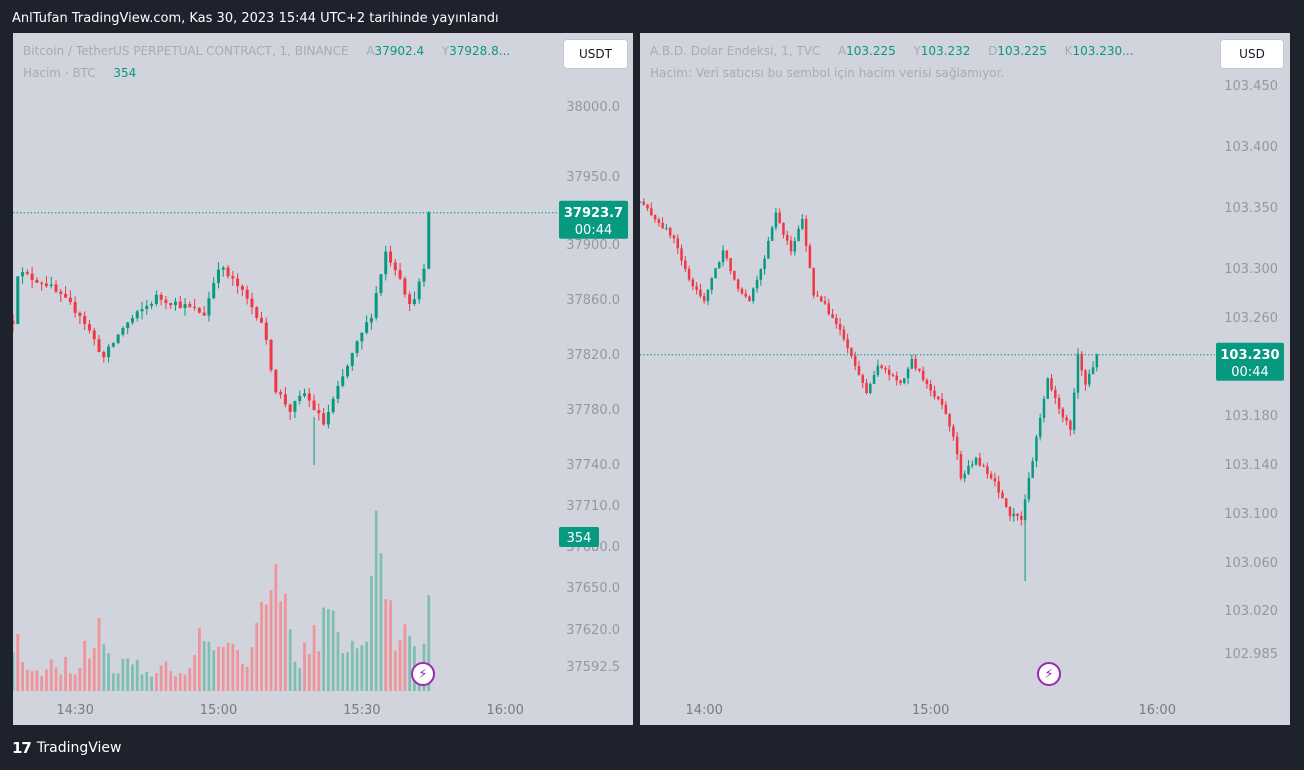 The width and height of the screenshot is (1304, 770). I want to click on x-tick-label: 15:30, so click(361, 710).